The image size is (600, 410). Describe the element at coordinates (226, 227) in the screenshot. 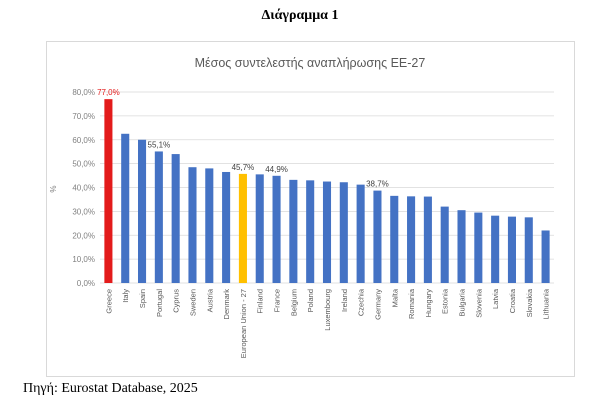

I see `bar-denmark` at that location.